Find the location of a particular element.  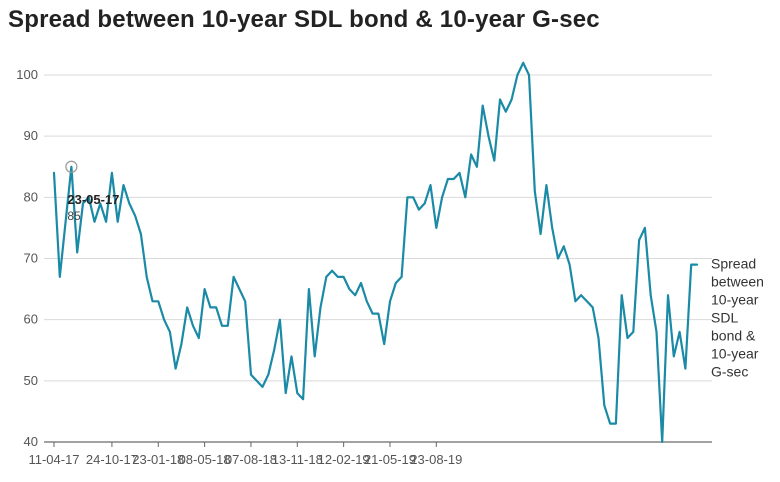

x-tick-label: 12-02-19 is located at coordinates (344, 459).